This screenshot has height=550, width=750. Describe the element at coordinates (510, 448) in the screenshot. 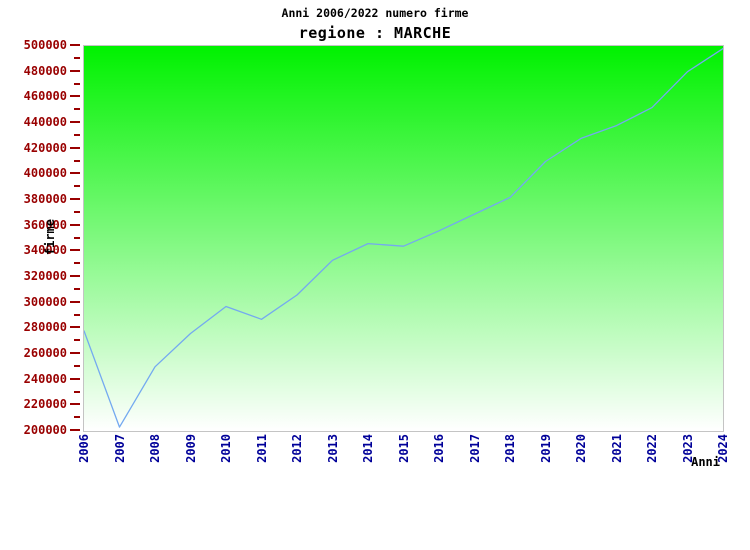

I see `x-tick-label: 2018` at that location.